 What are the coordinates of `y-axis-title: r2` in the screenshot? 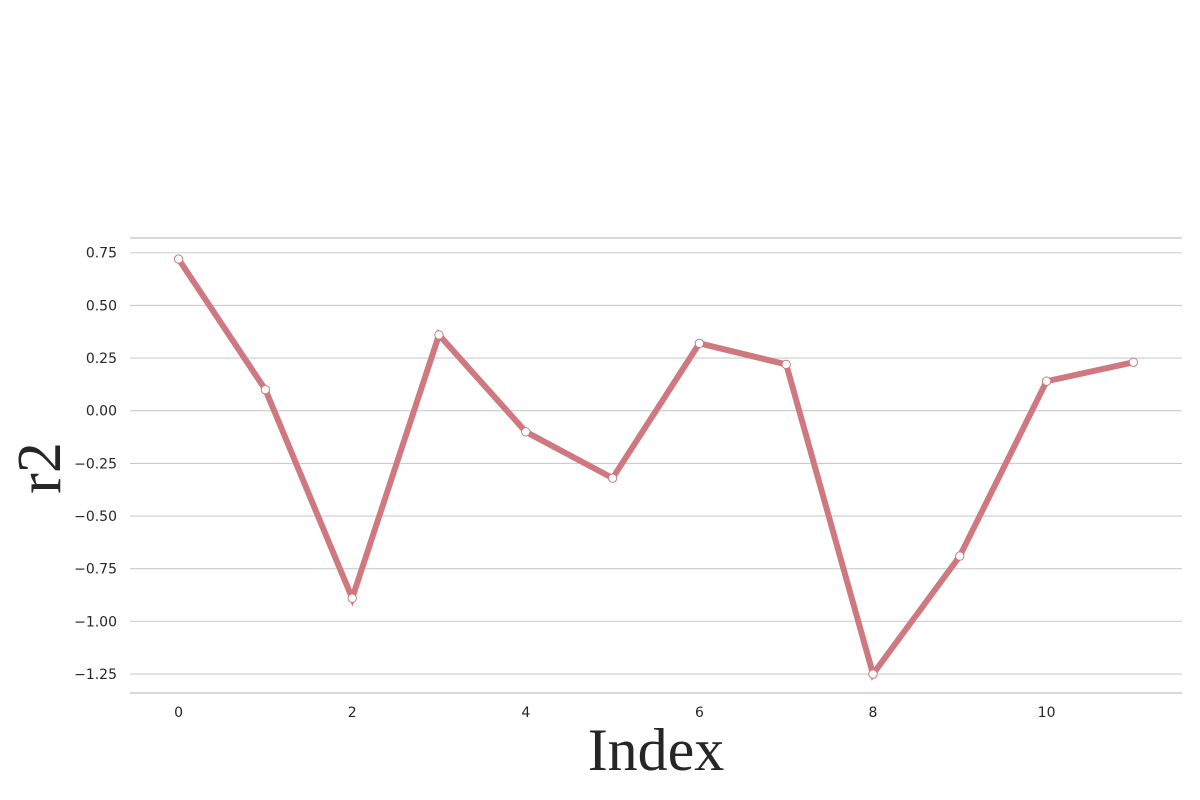 It's located at (40, 468).